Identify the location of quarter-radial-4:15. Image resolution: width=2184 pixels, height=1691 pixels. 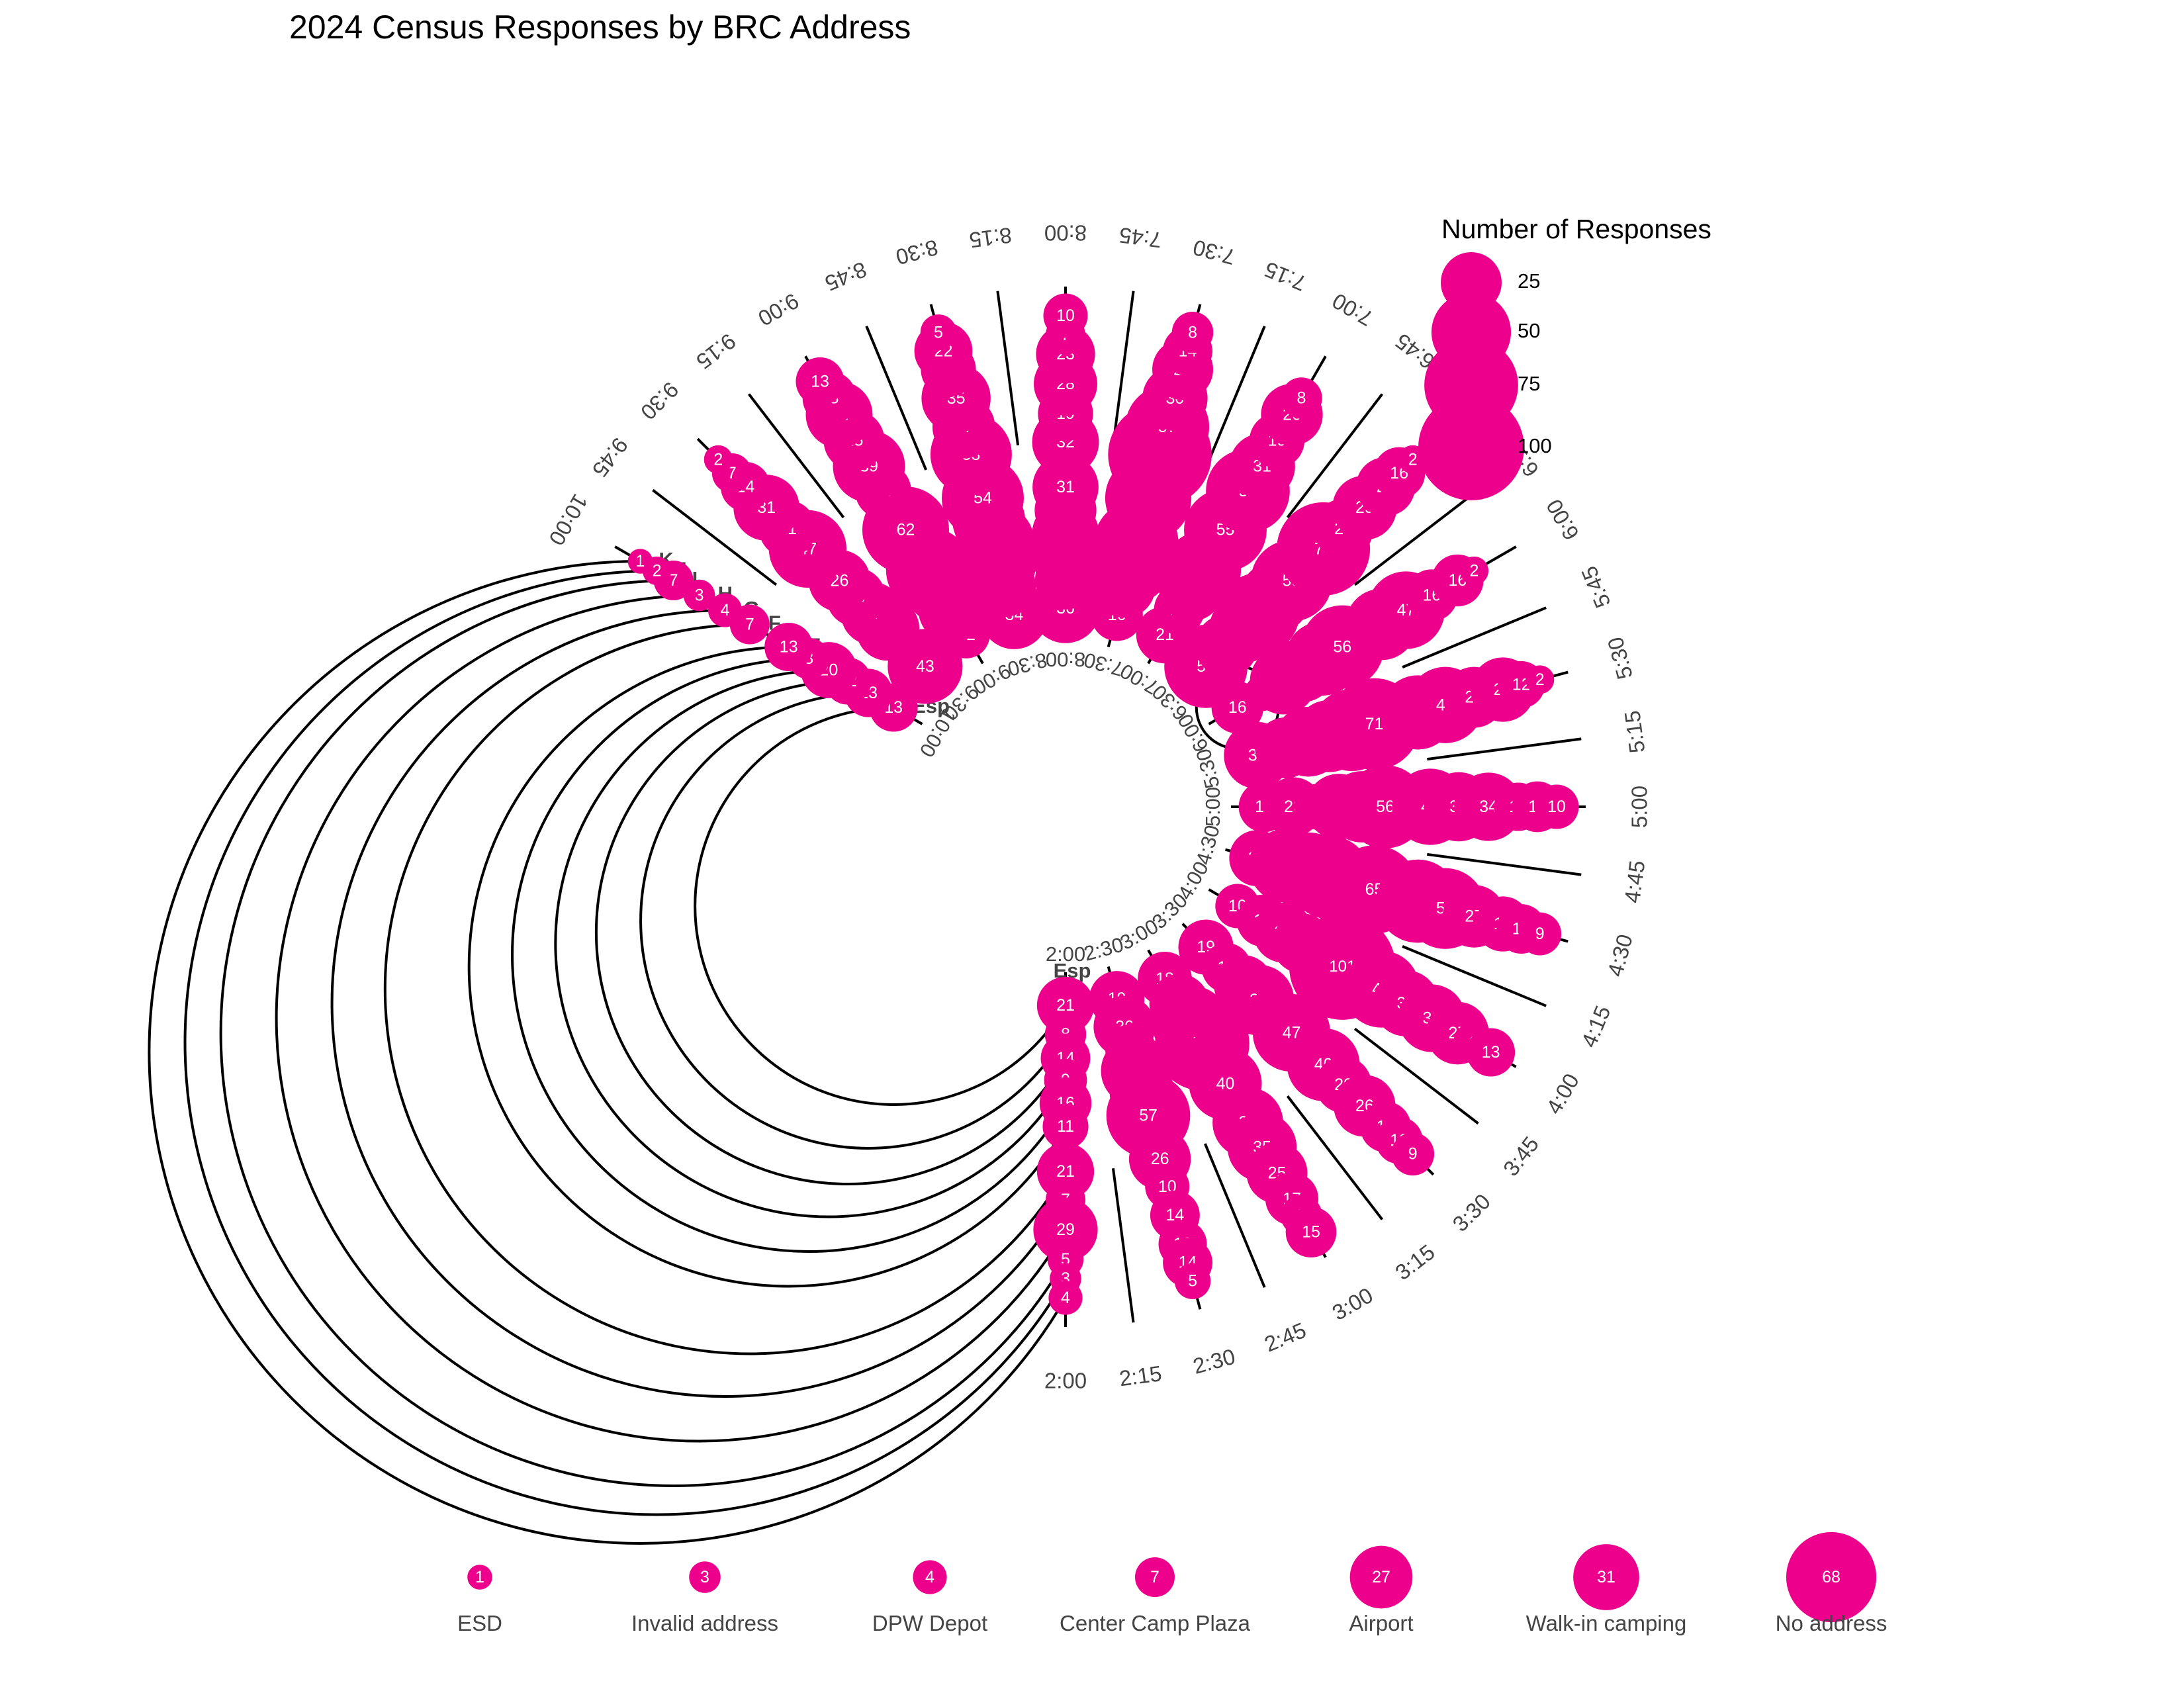
(1474, 976).